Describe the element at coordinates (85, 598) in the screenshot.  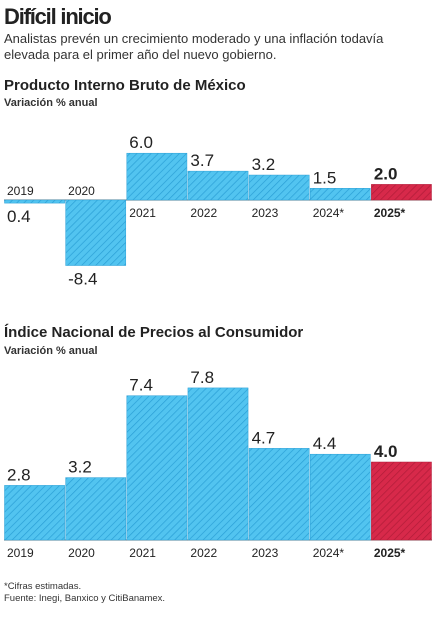
I see `footnote-source: Fuente: Inegi, Banxico y CitiBanamex.` at that location.